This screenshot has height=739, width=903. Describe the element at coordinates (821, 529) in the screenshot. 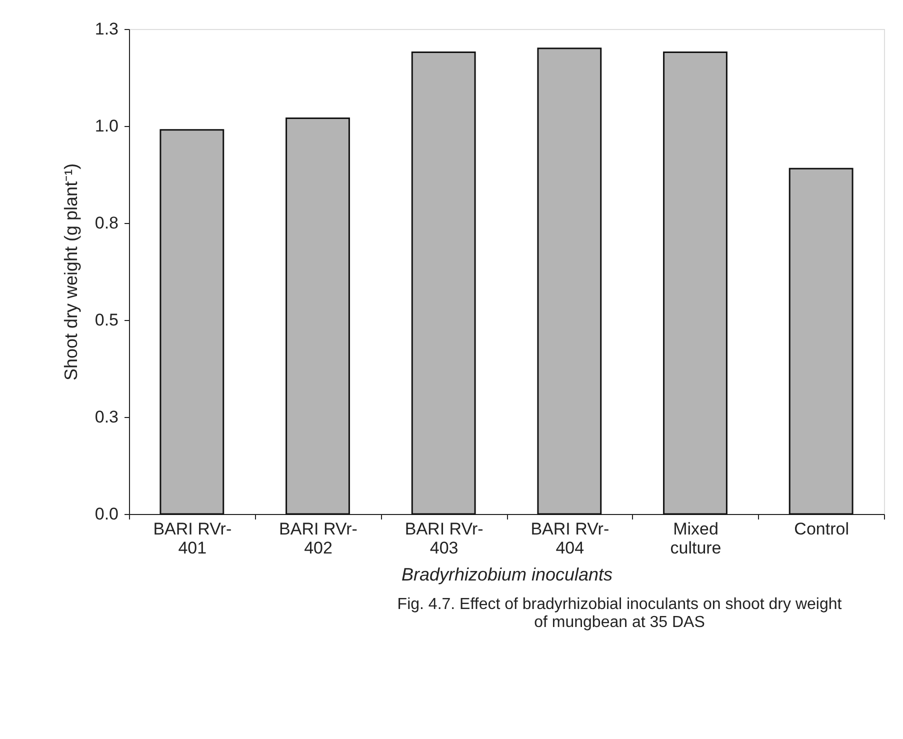

I see `x-tick-label: Control` at that location.